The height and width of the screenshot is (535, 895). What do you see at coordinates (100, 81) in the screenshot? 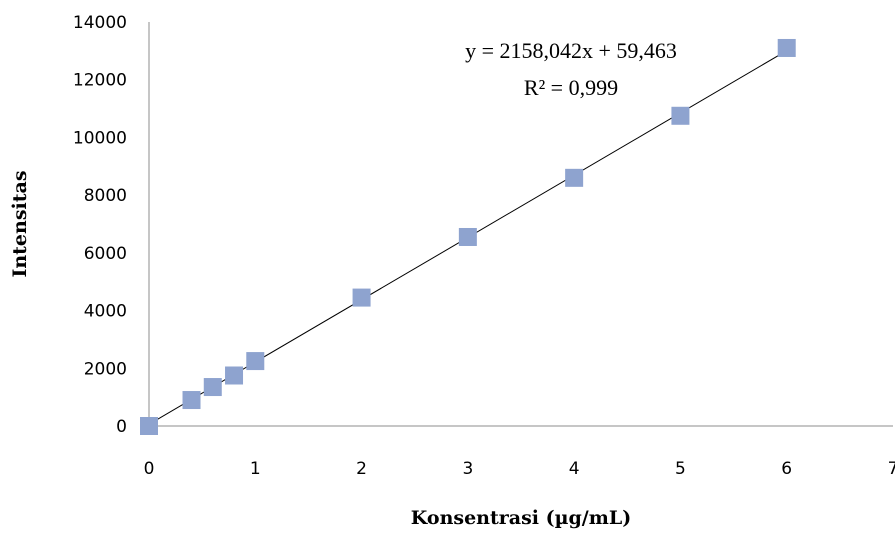
I see `y-tick-label: 12000` at bounding box center [100, 81].